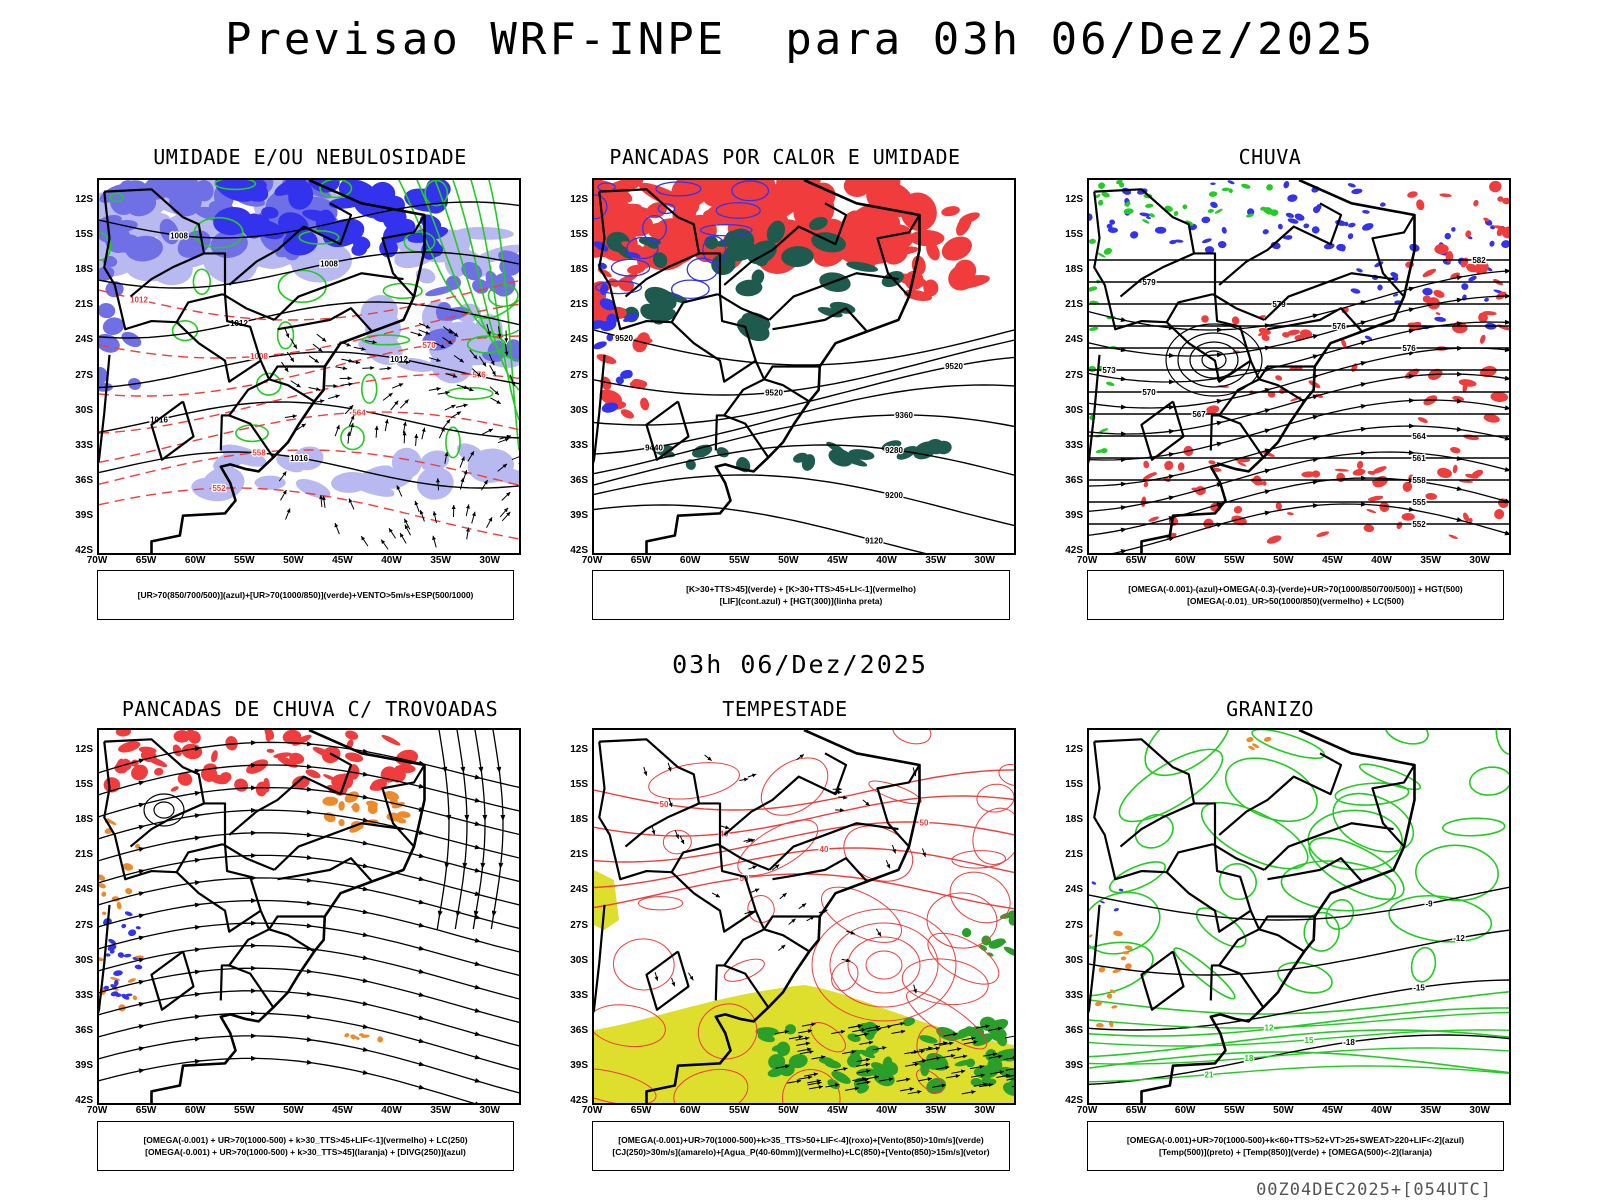  Describe the element at coordinates (1009, 1069) in the screenshot. I see `wind-vector` at that location.